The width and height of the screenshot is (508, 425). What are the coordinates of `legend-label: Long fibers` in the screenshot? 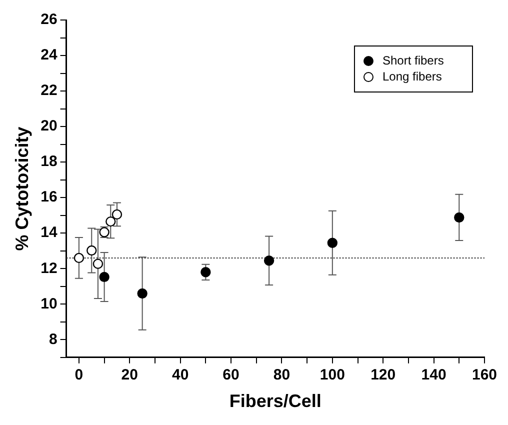 It's located at (412, 76).